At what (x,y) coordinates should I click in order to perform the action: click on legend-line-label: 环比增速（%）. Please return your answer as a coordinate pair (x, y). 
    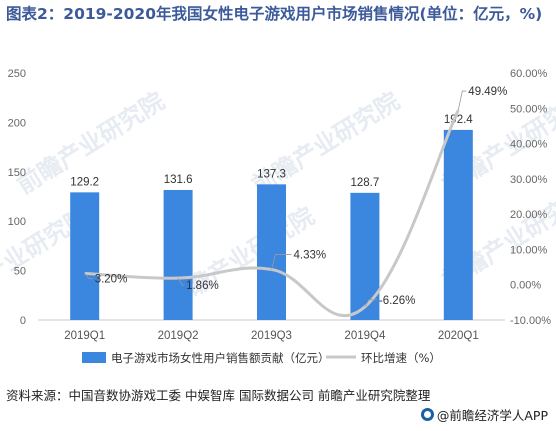
    Looking at the image, I should click on (401, 358).